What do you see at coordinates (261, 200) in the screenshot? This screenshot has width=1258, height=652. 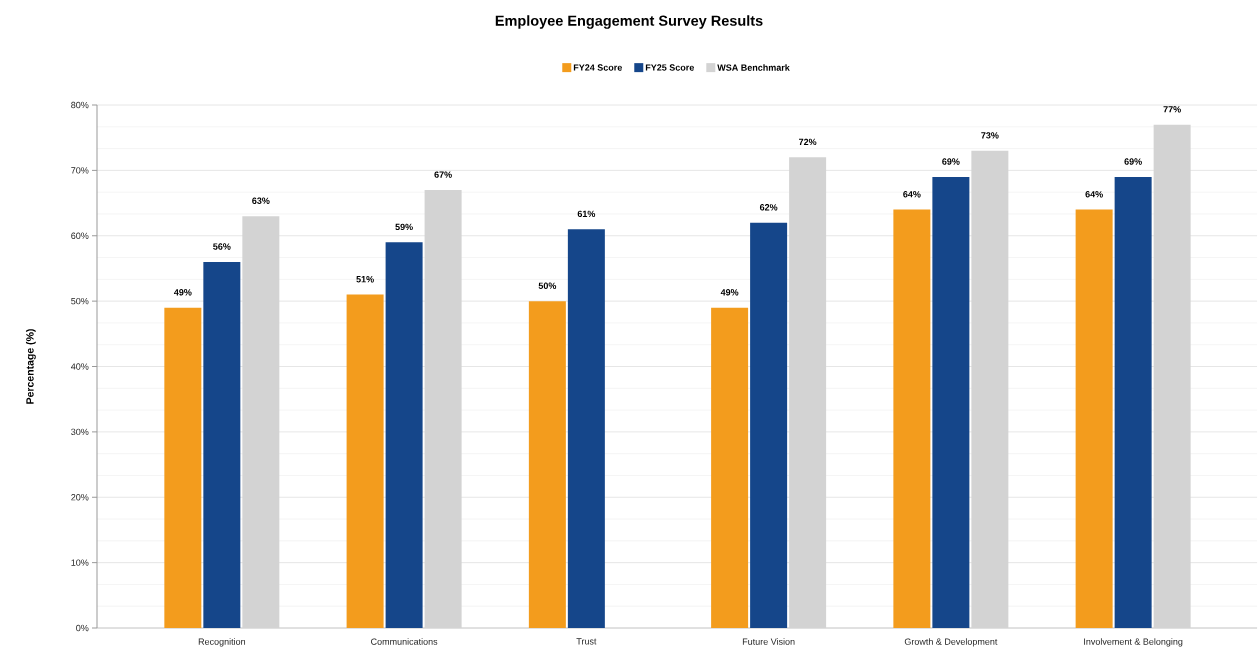 I see `data-label: 63%` at bounding box center [261, 200].